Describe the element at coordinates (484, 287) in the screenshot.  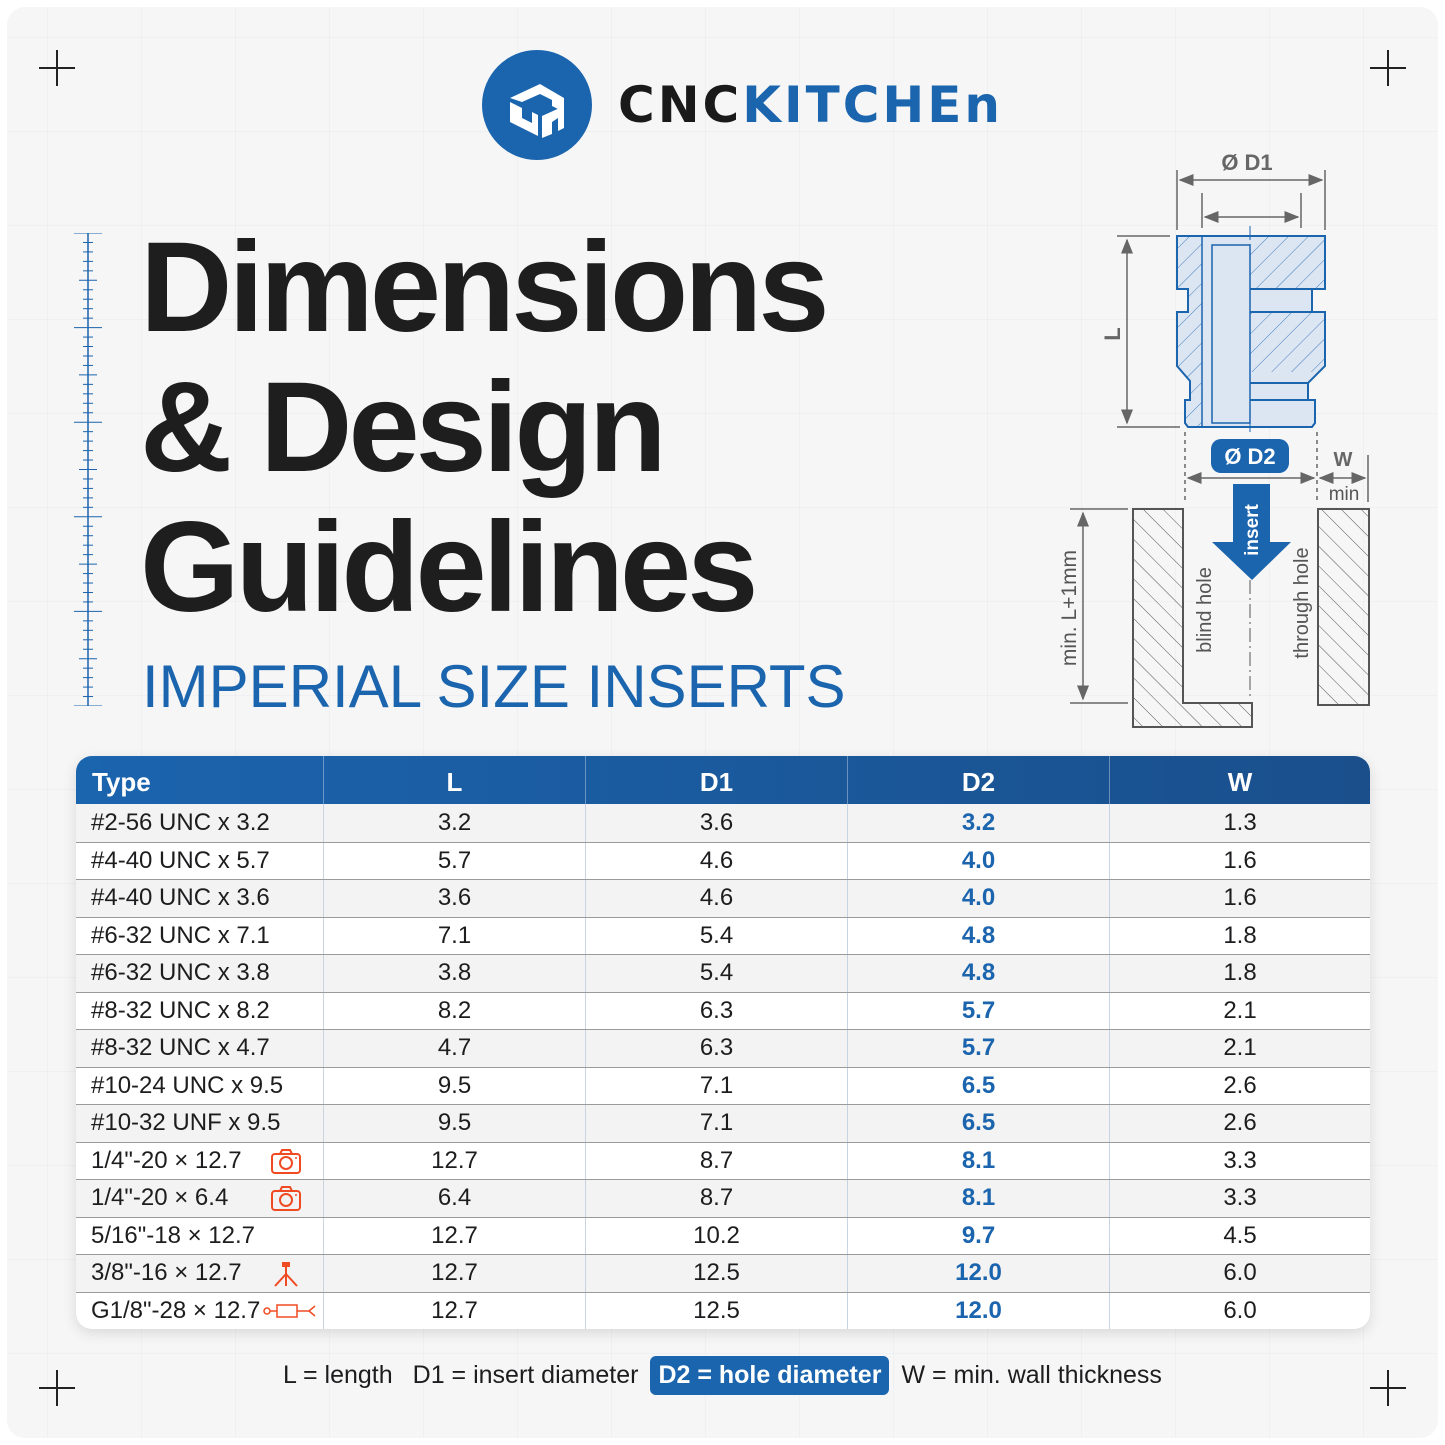
I see `title-line: Dimensions` at that location.